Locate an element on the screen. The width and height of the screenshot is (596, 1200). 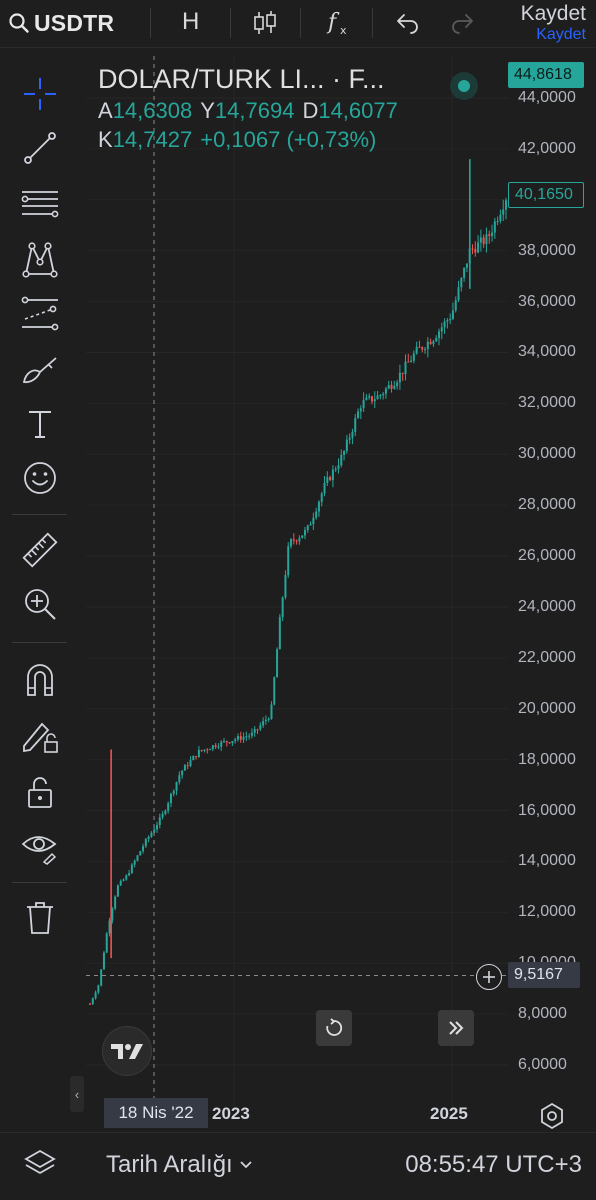
chart-type-button is located at coordinates (265, 23).